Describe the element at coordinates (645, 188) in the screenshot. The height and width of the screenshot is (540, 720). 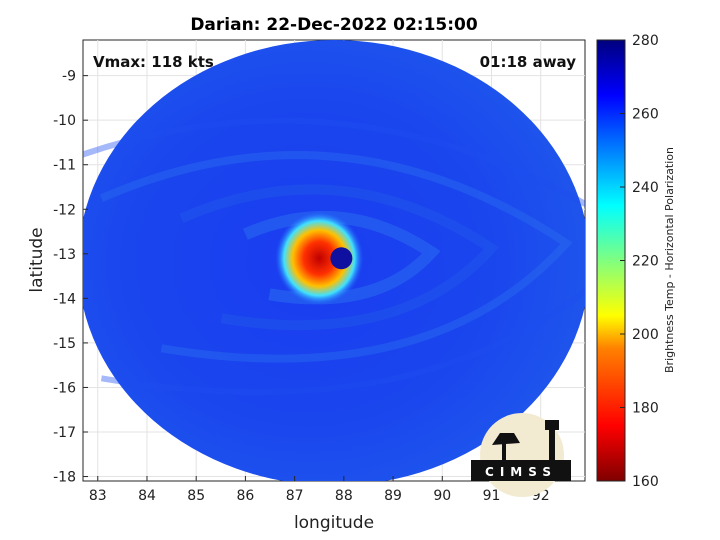
I see `colorbar-tick-label: 240` at that location.